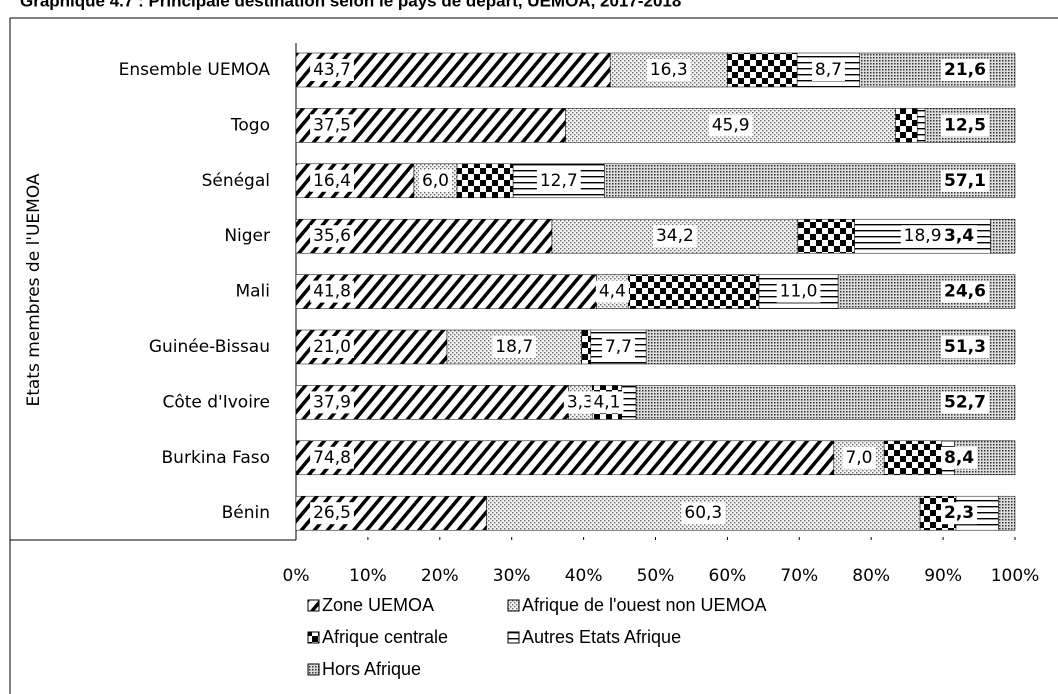 The image size is (1058, 694). I want to click on category-label: Sénégal, so click(236, 181).